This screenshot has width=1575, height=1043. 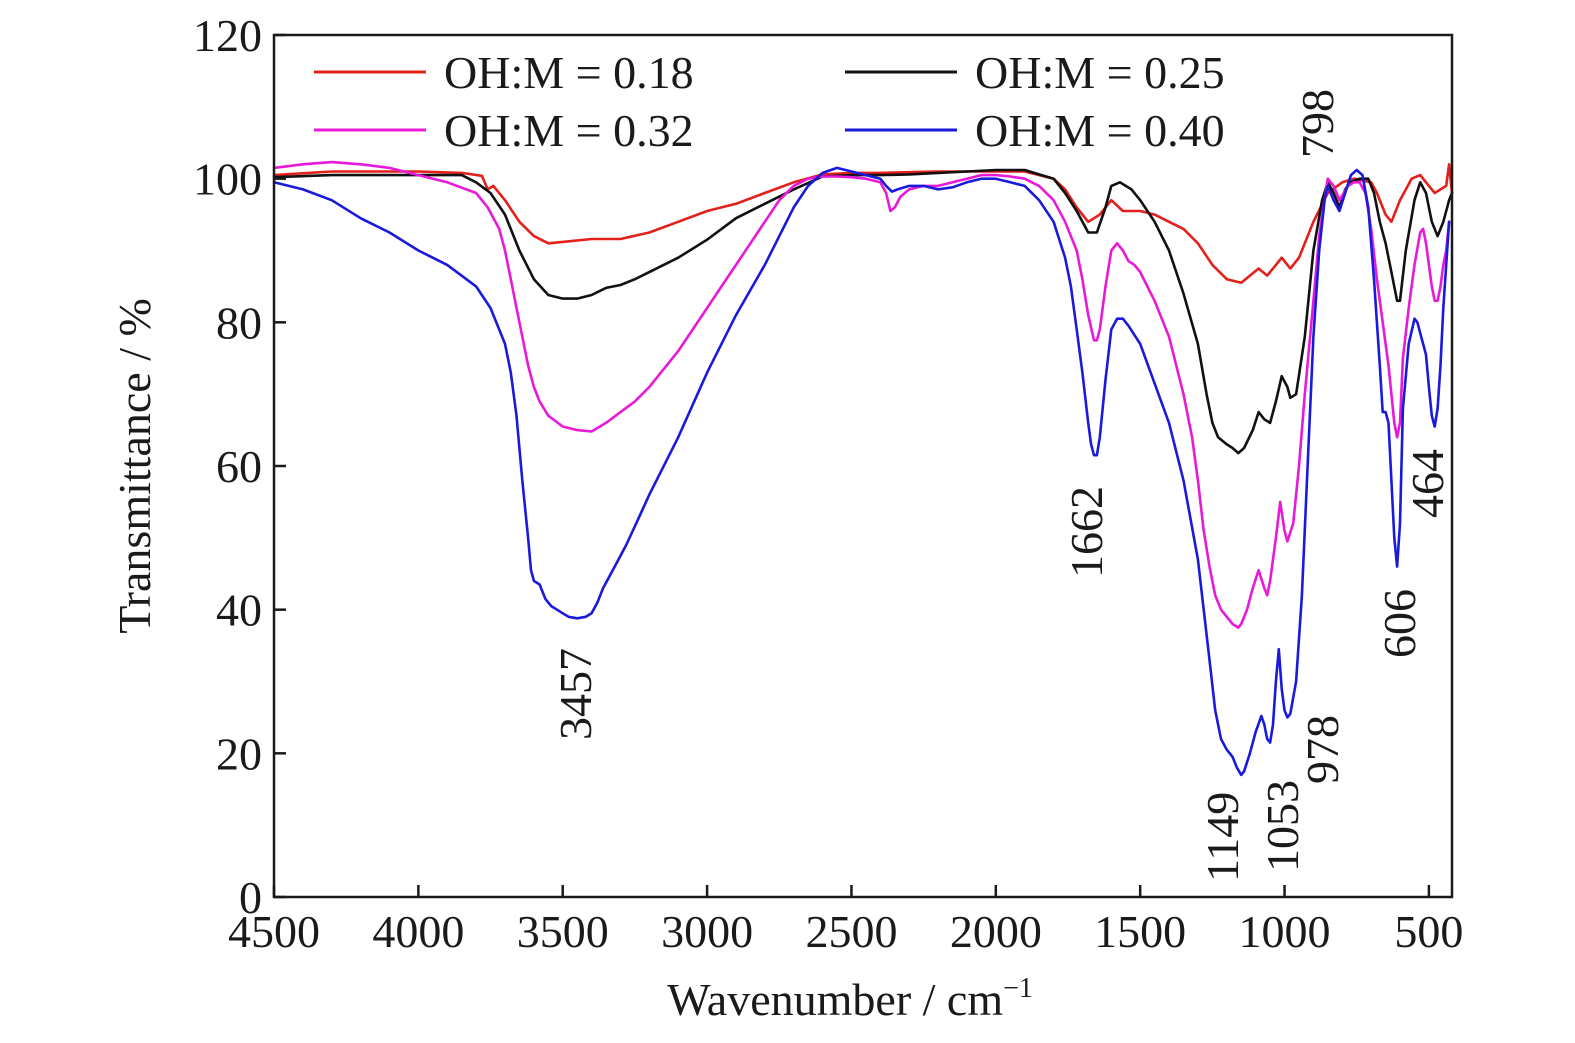 I want to click on peak-label-1053: 1053, so click(x=1282, y=826).